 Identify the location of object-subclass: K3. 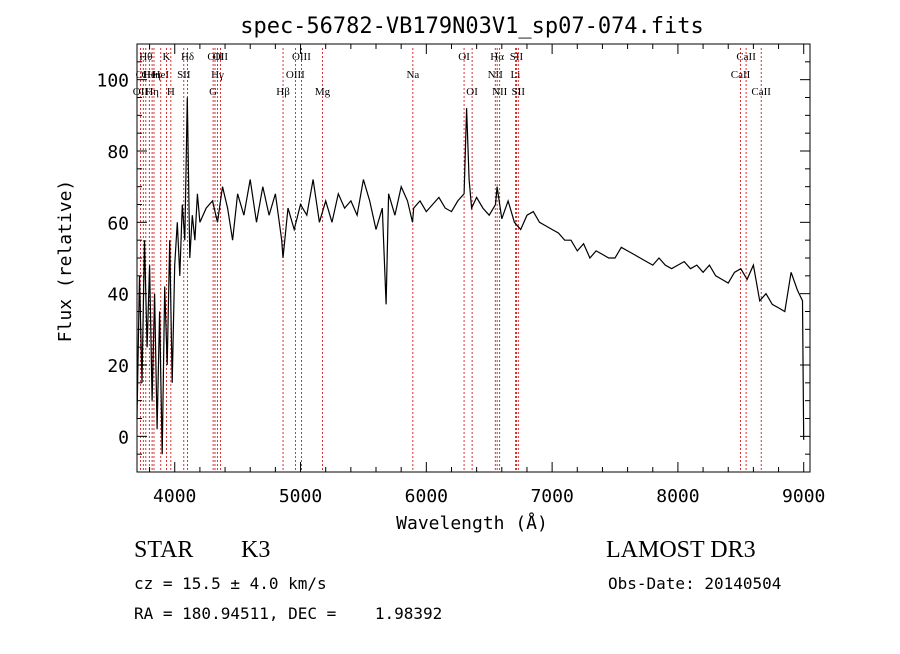
(256, 550).